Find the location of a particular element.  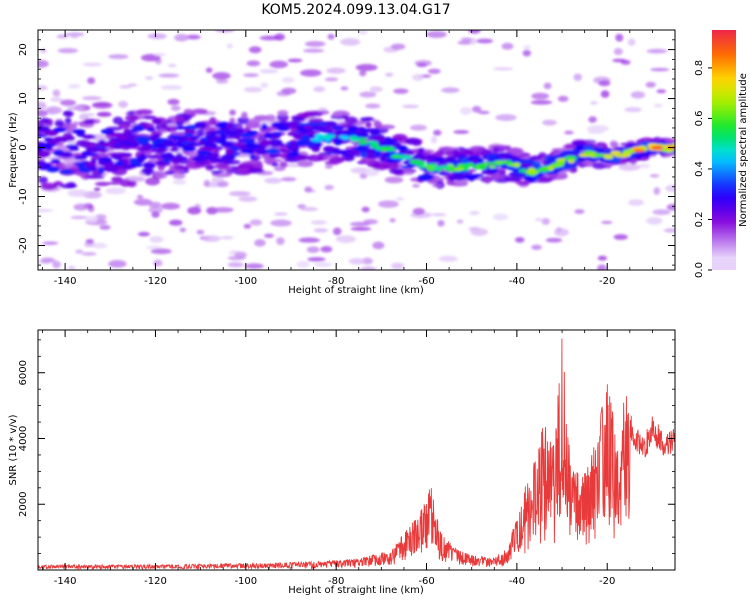

y-tick-label: 2000 is located at coordinates (23, 504).